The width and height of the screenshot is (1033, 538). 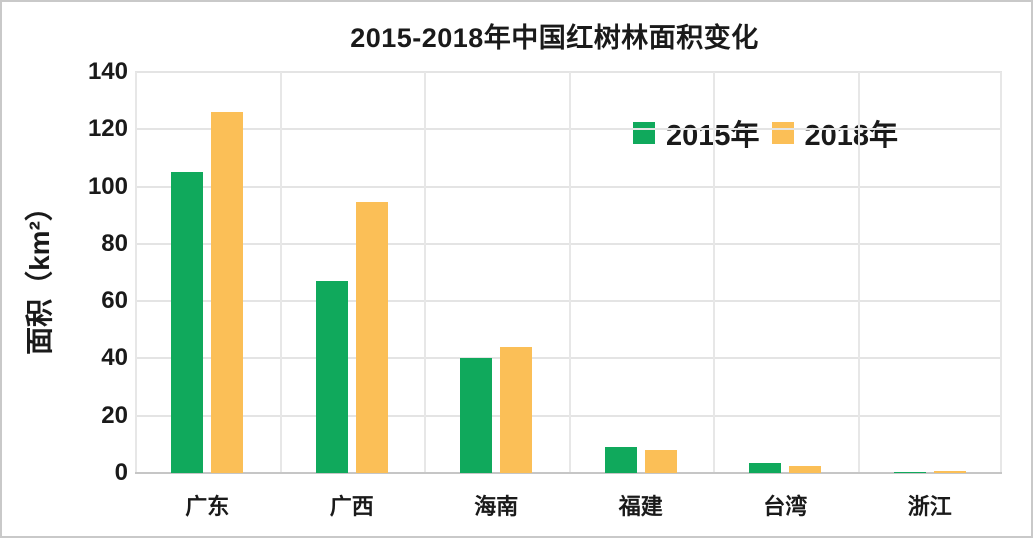 What do you see at coordinates (107, 129) in the screenshot?
I see `y-tick-label: 120` at bounding box center [107, 129].